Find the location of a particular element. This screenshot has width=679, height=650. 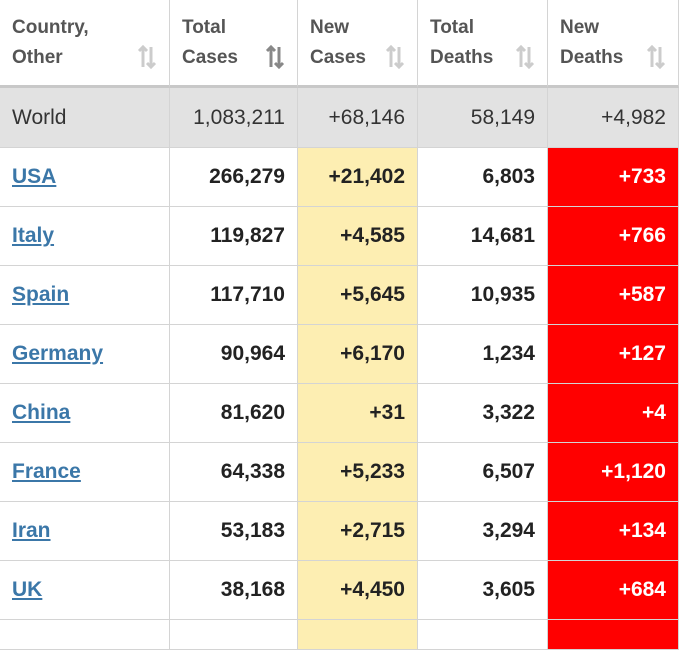

cell-text: +684 is located at coordinates (642, 589).